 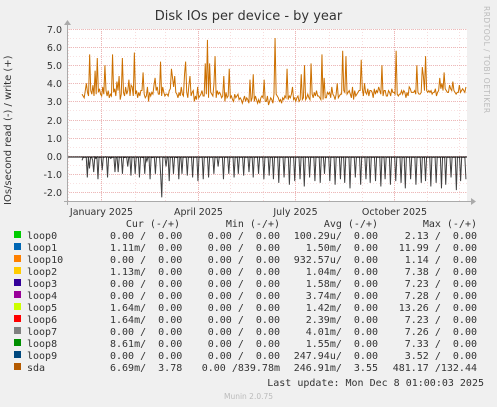 I want to click on legend-max: 481.17 /132.44, so click(x=434, y=368).